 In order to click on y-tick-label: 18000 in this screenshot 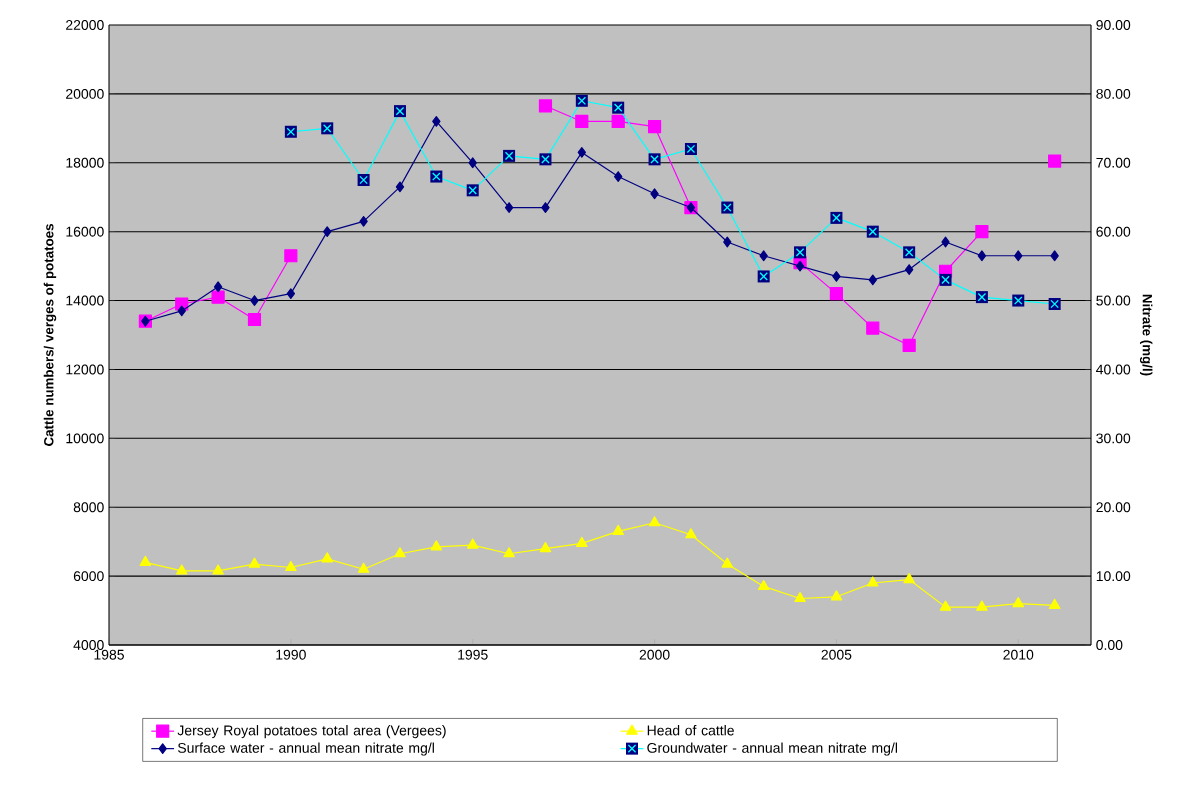, I will do `click(85, 162)`.